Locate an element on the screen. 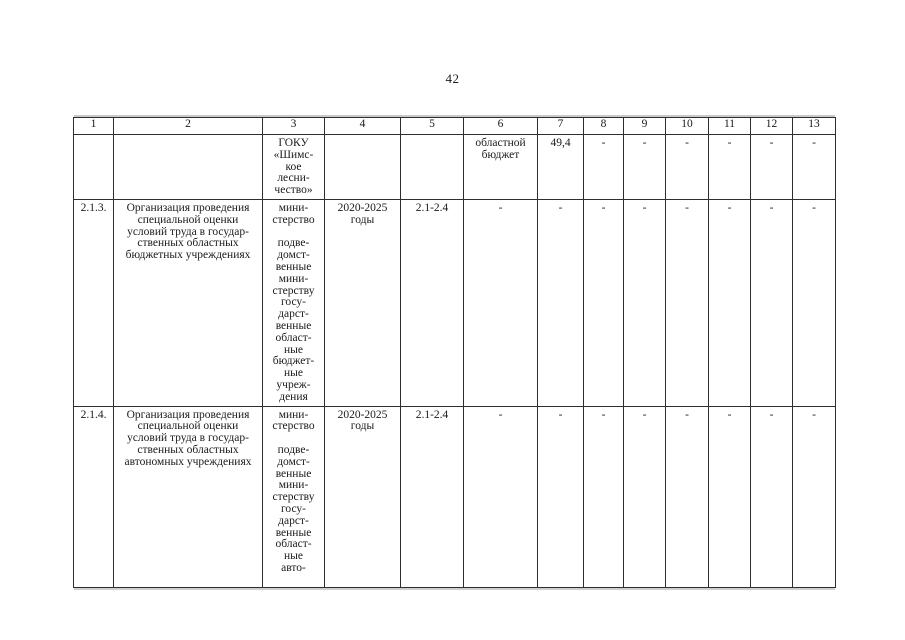  column-header: 8 is located at coordinates (603, 126).